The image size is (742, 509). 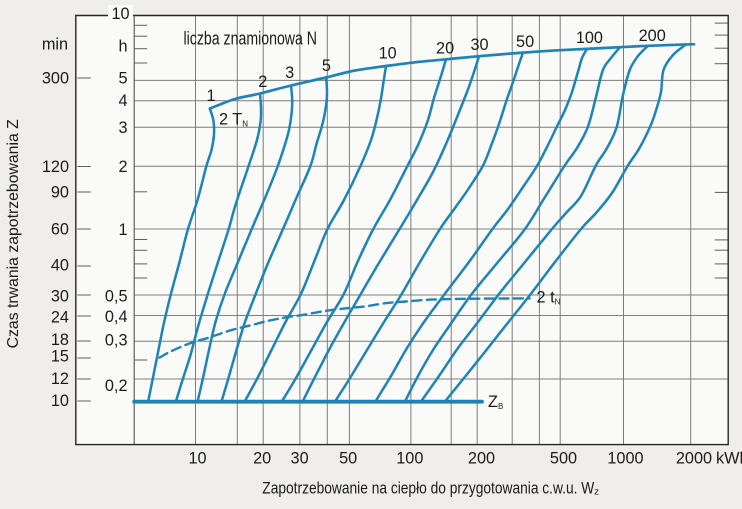 I want to click on svg-text: min, so click(x=55, y=45).